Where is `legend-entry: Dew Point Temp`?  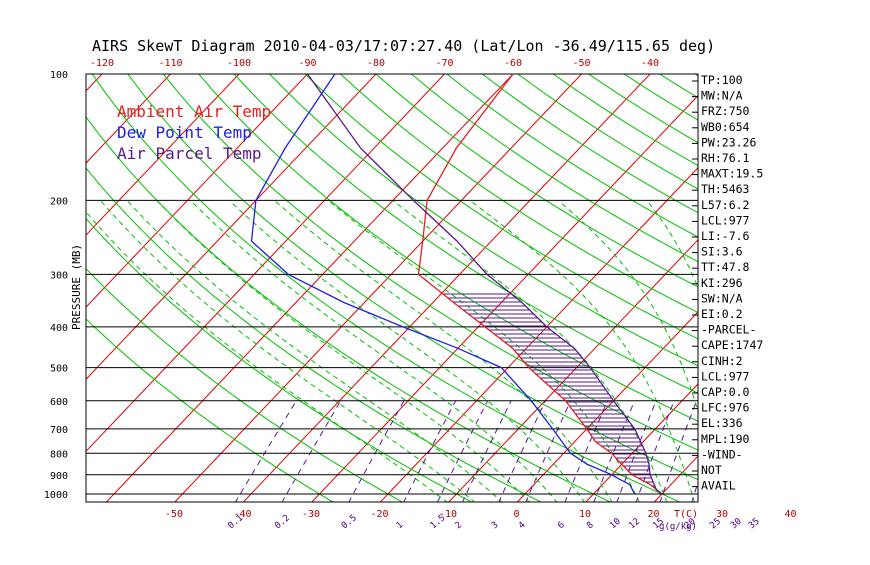 legend-entry: Dew Point Temp is located at coordinates (184, 132).